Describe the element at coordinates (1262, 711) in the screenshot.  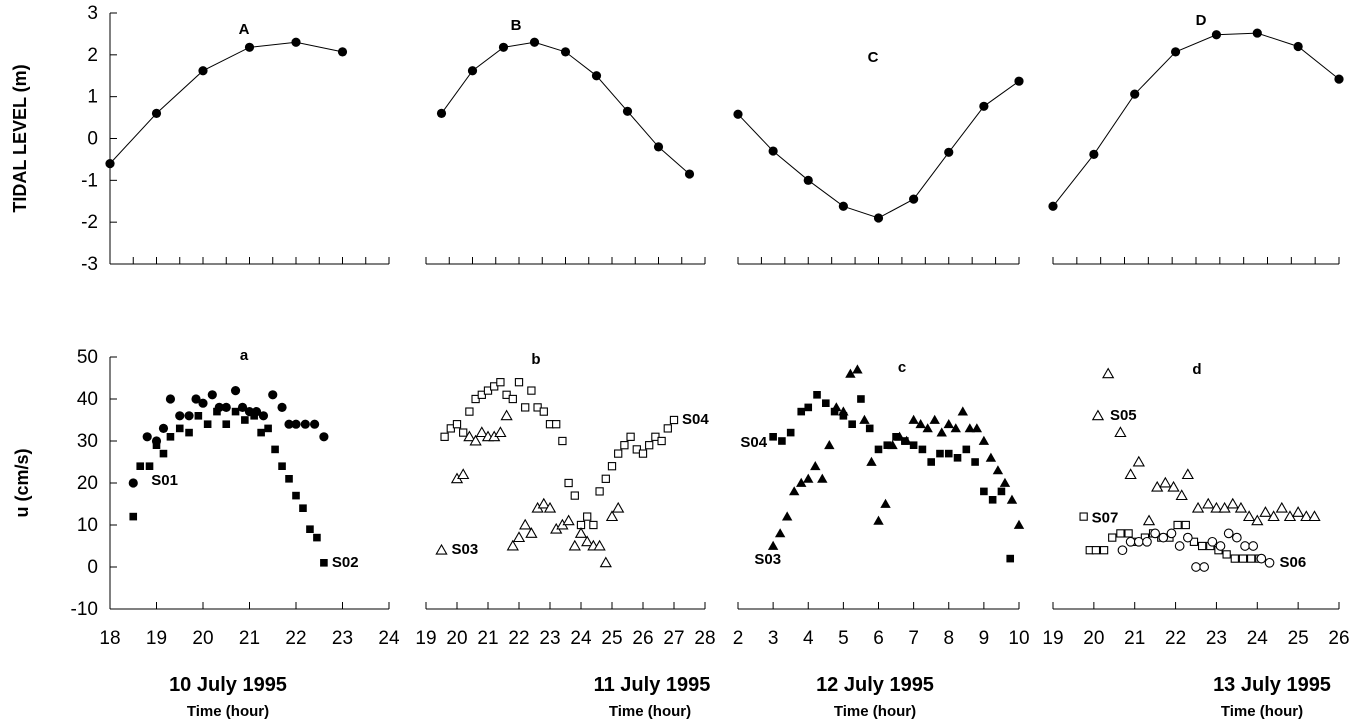
I see `x-axis-title: Time (hour)` at that location.